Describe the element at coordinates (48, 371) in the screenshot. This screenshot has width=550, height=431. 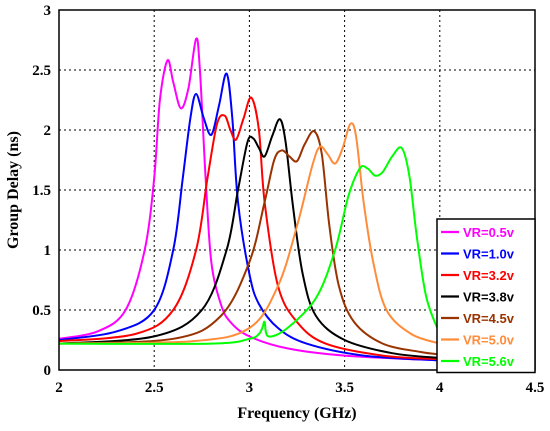
I see `y-tick-label: 0` at that location.